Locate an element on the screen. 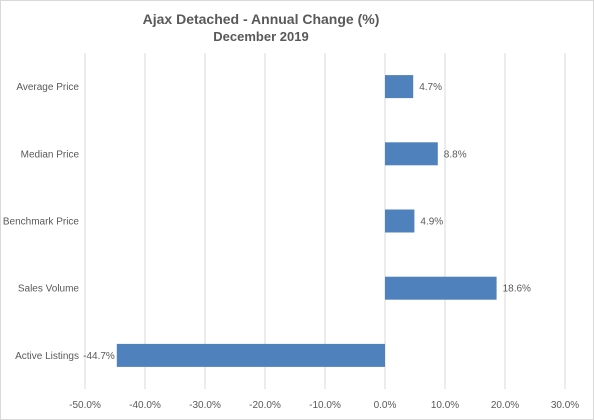 This screenshot has height=420, width=594. x-tick-label: 30.0% is located at coordinates (565, 405).